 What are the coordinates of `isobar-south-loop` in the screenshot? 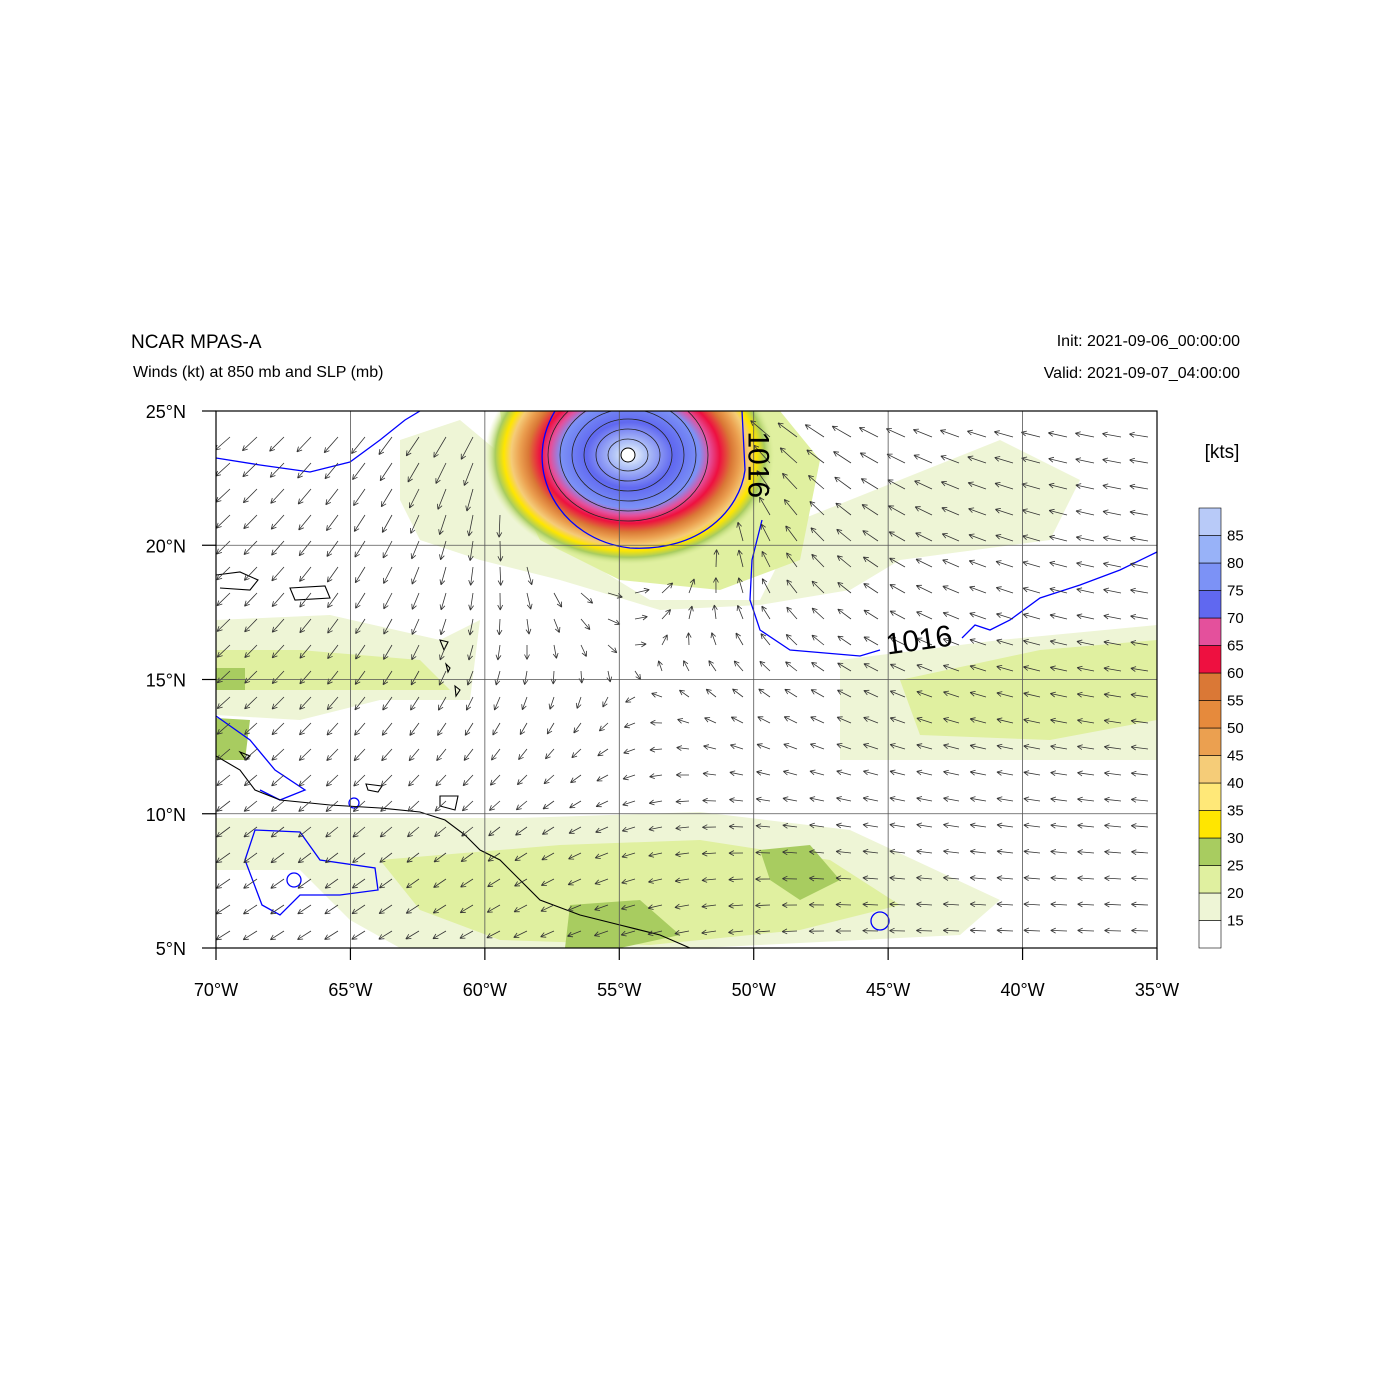 It's located at (311, 872).